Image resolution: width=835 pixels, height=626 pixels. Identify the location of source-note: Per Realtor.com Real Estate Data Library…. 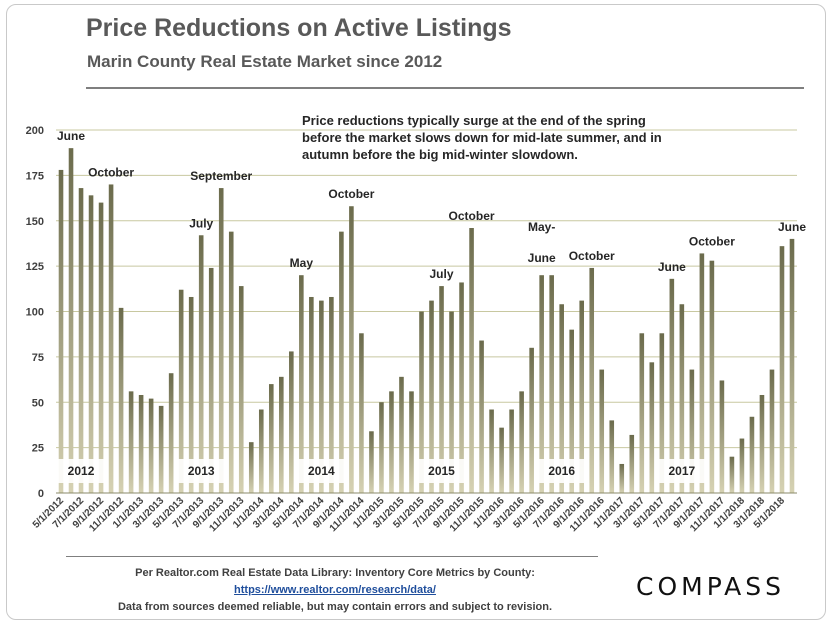
(335, 590).